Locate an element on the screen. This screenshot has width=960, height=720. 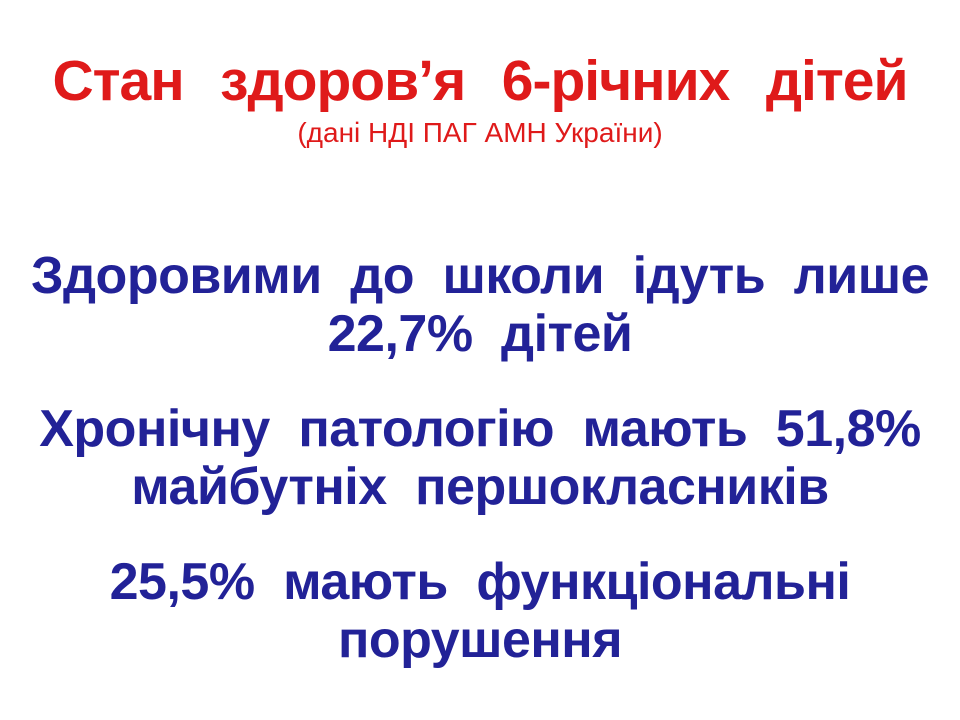
stat-functional-disorders-line-1: 25,5% мають функціональні is located at coordinates (480, 582).